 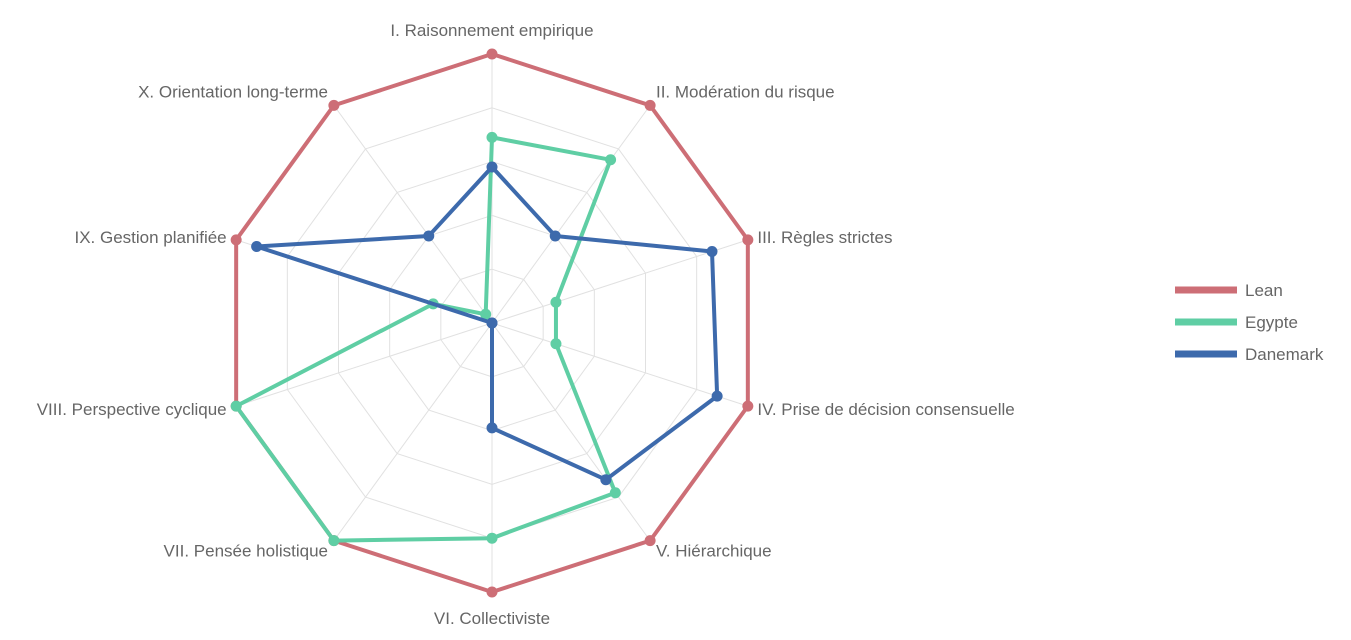 I want to click on chart-legend: Lean Egypte Danemark, so click(x=1249, y=322).